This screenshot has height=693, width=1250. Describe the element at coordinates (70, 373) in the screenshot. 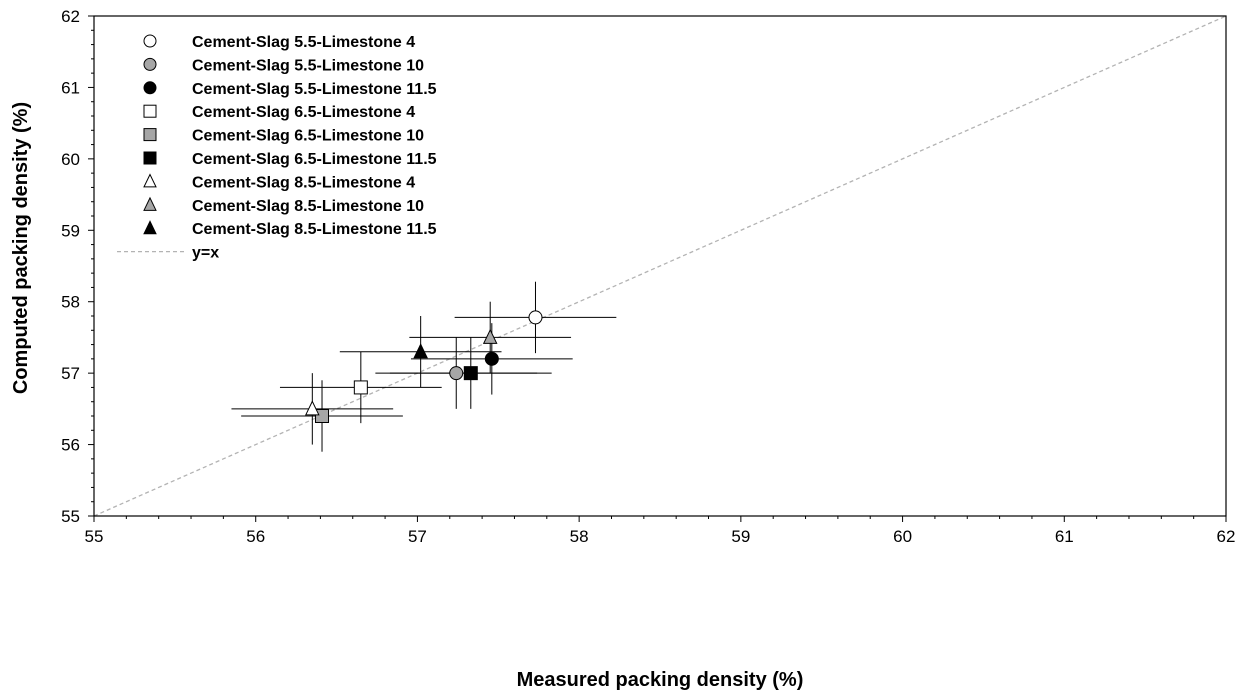

I see `y-tick-label: 57` at that location.